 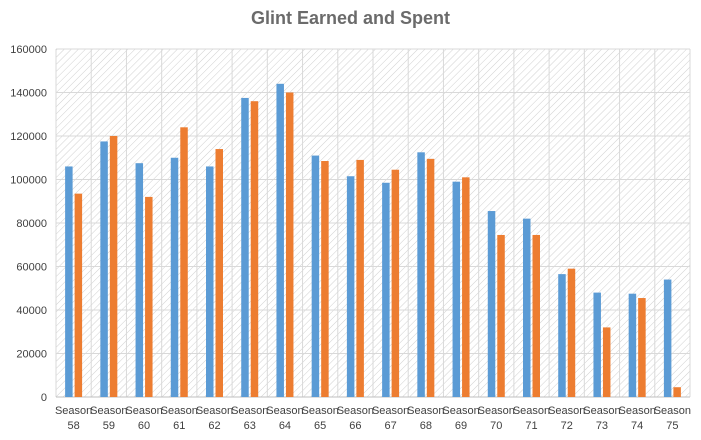 What do you see at coordinates (73, 418) in the screenshot?
I see `x-tick-label: Season 58` at bounding box center [73, 418].